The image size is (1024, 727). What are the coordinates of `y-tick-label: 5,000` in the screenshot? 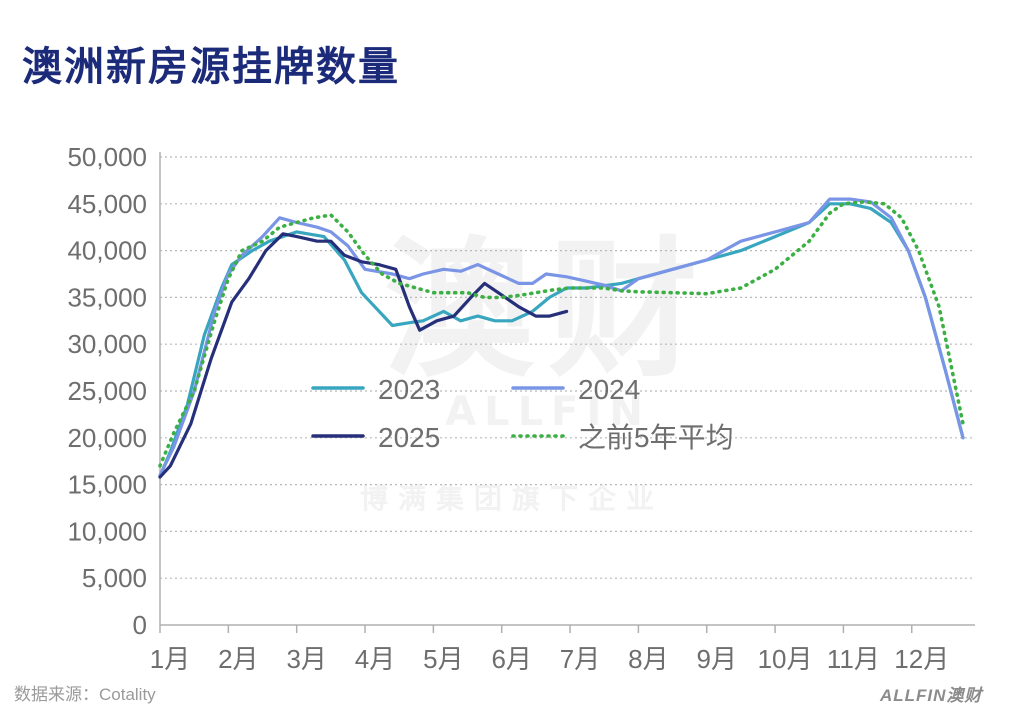 It's located at (114, 578).